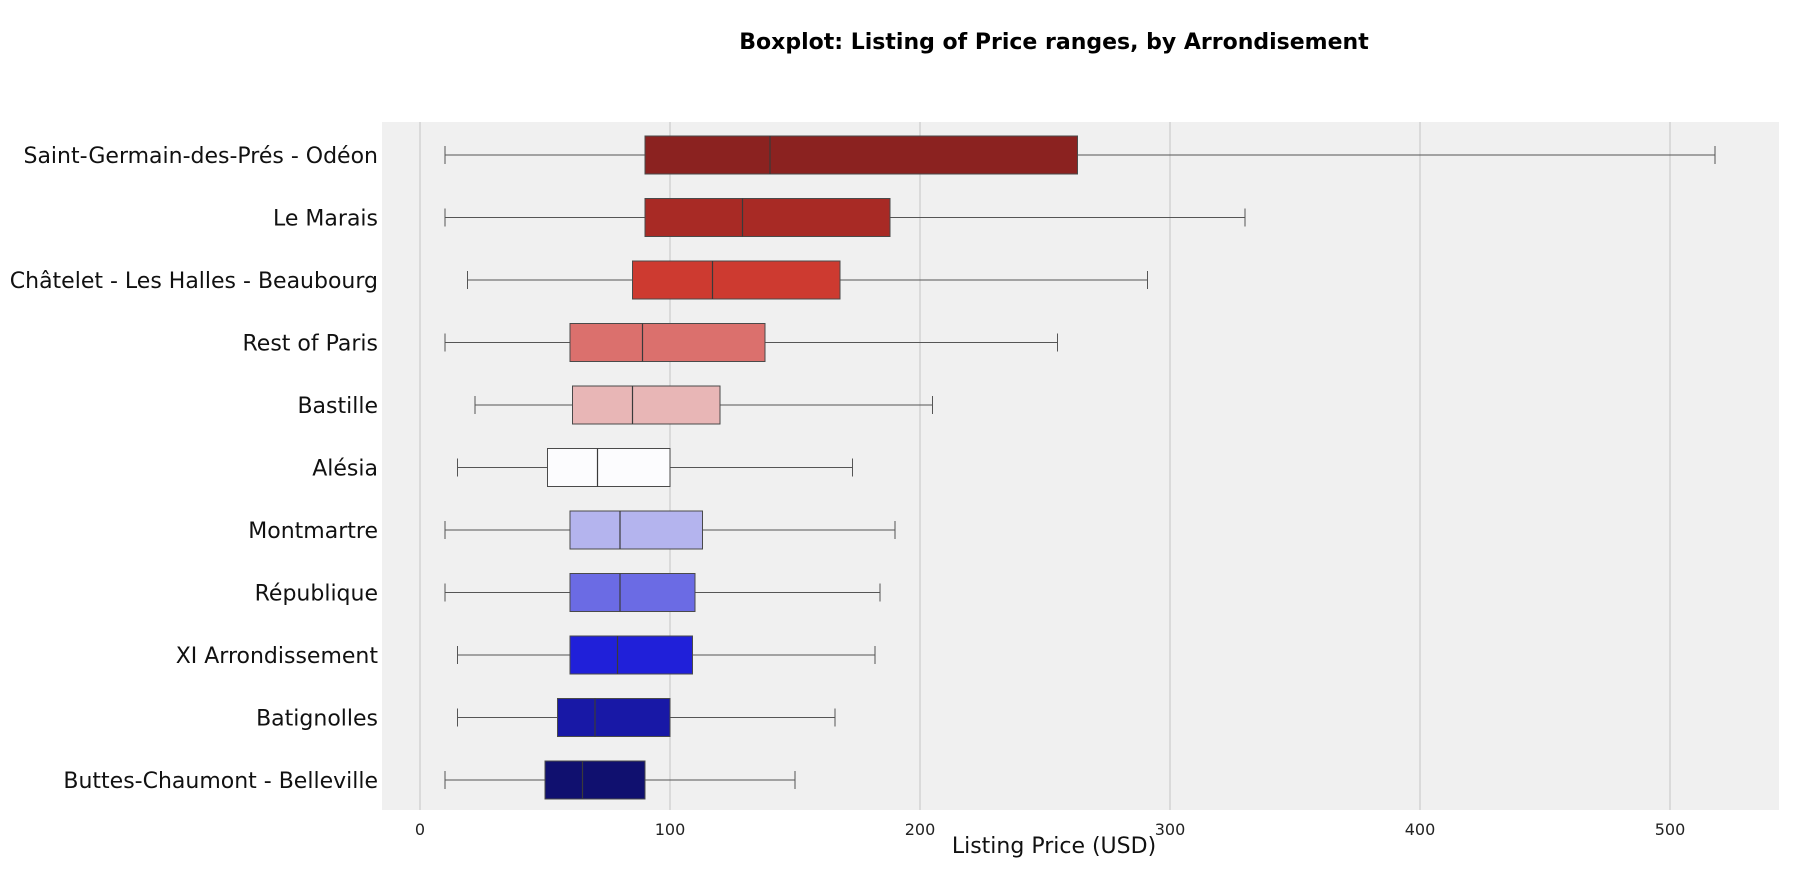  What do you see at coordinates (1670, 829) in the screenshot?
I see `x-tick-label: 500` at bounding box center [1670, 829].